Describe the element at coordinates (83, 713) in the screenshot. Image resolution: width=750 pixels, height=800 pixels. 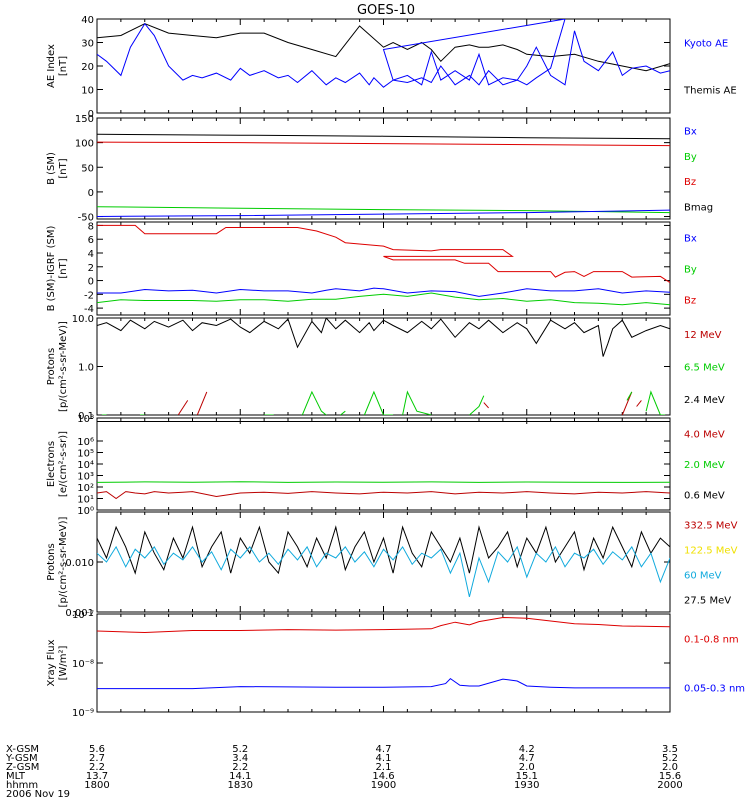
I see `y-tick-label: 10⁻⁹` at that location.